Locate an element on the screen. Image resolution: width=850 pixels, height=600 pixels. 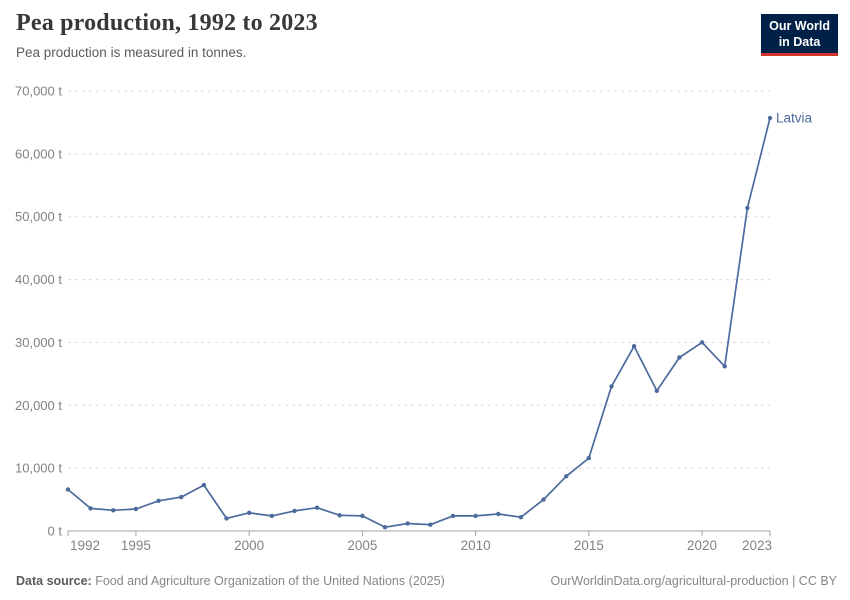
chart-title: Pea production, 1992 to 2023 is located at coordinates (167, 23).